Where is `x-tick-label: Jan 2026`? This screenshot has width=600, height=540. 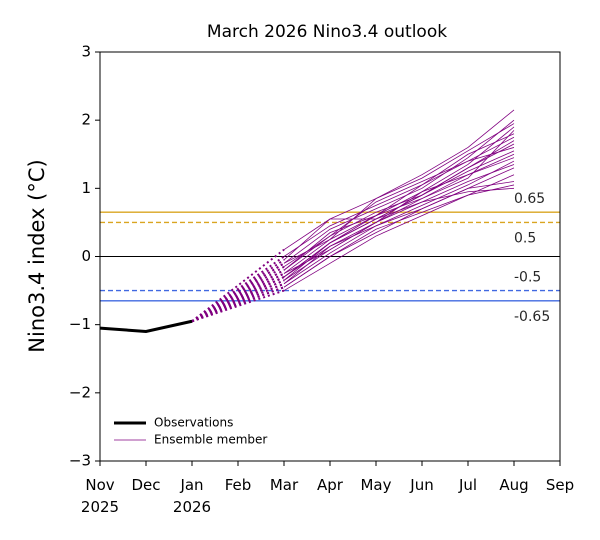 x-tick-label: Jan 2026 is located at coordinates (192, 496).